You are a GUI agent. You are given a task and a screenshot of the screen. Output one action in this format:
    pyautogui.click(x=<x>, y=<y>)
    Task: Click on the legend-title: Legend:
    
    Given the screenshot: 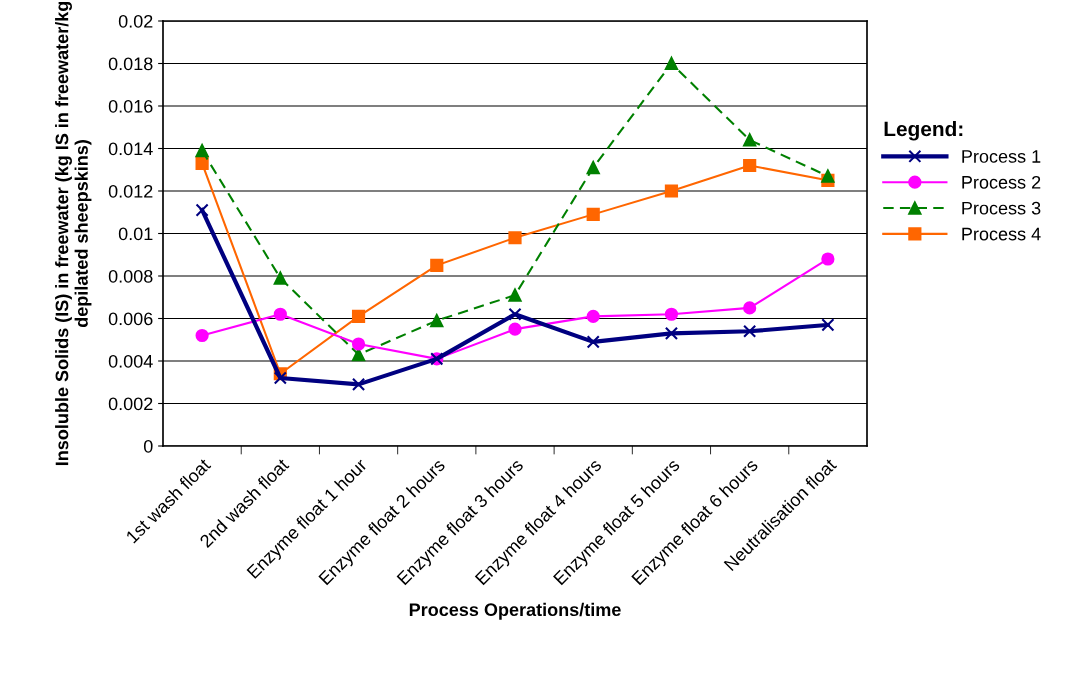 What is the action you would take?
    pyautogui.click(x=923, y=131)
    